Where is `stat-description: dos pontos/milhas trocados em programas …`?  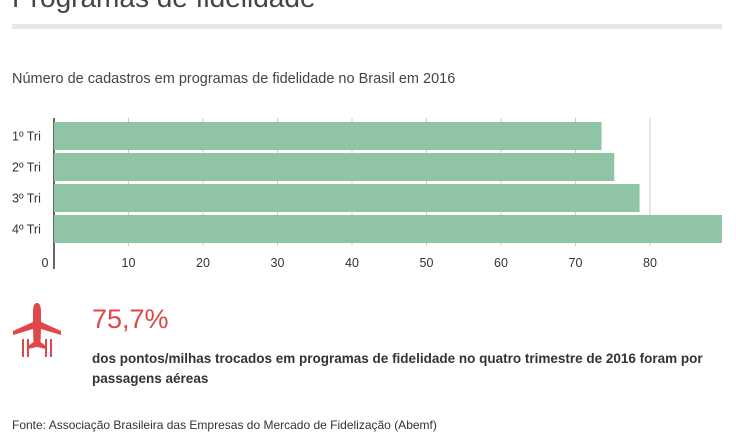 stat-description: dos pontos/milhas trocados em programas … is located at coordinates (397, 368).